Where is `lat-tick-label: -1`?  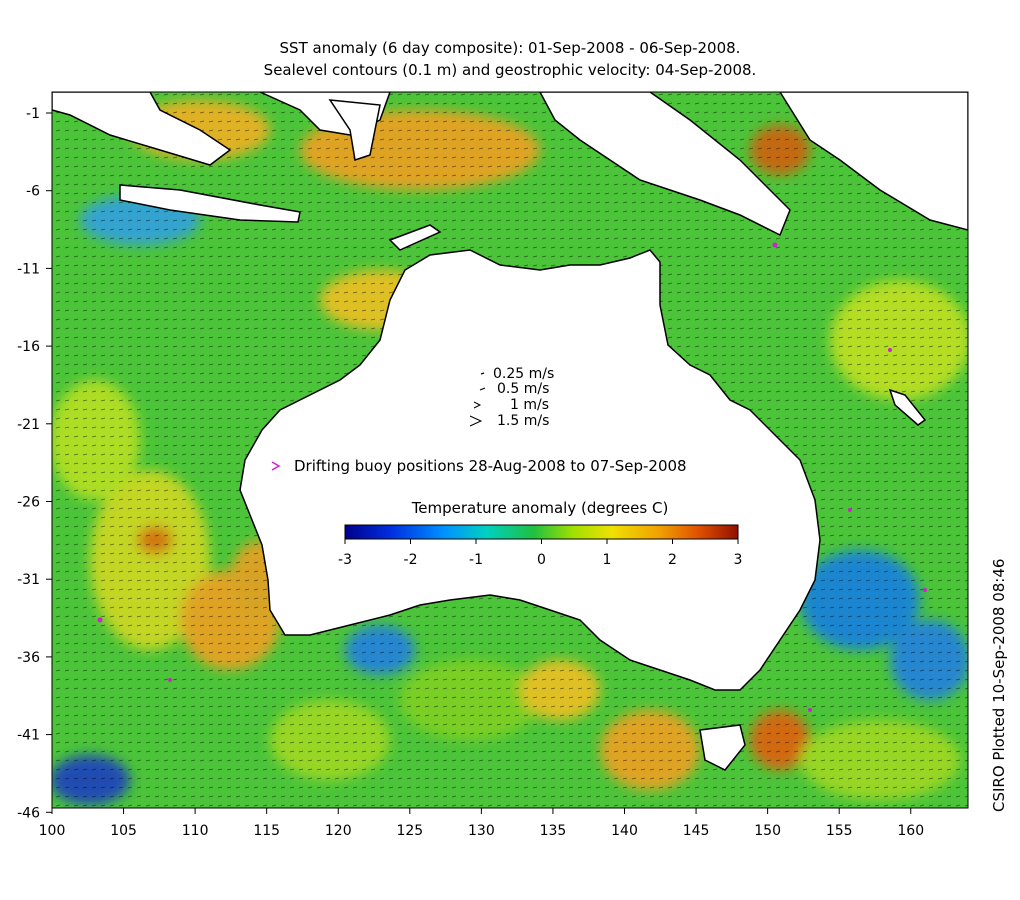
lat-tick-label: -1 is located at coordinates (33, 114).